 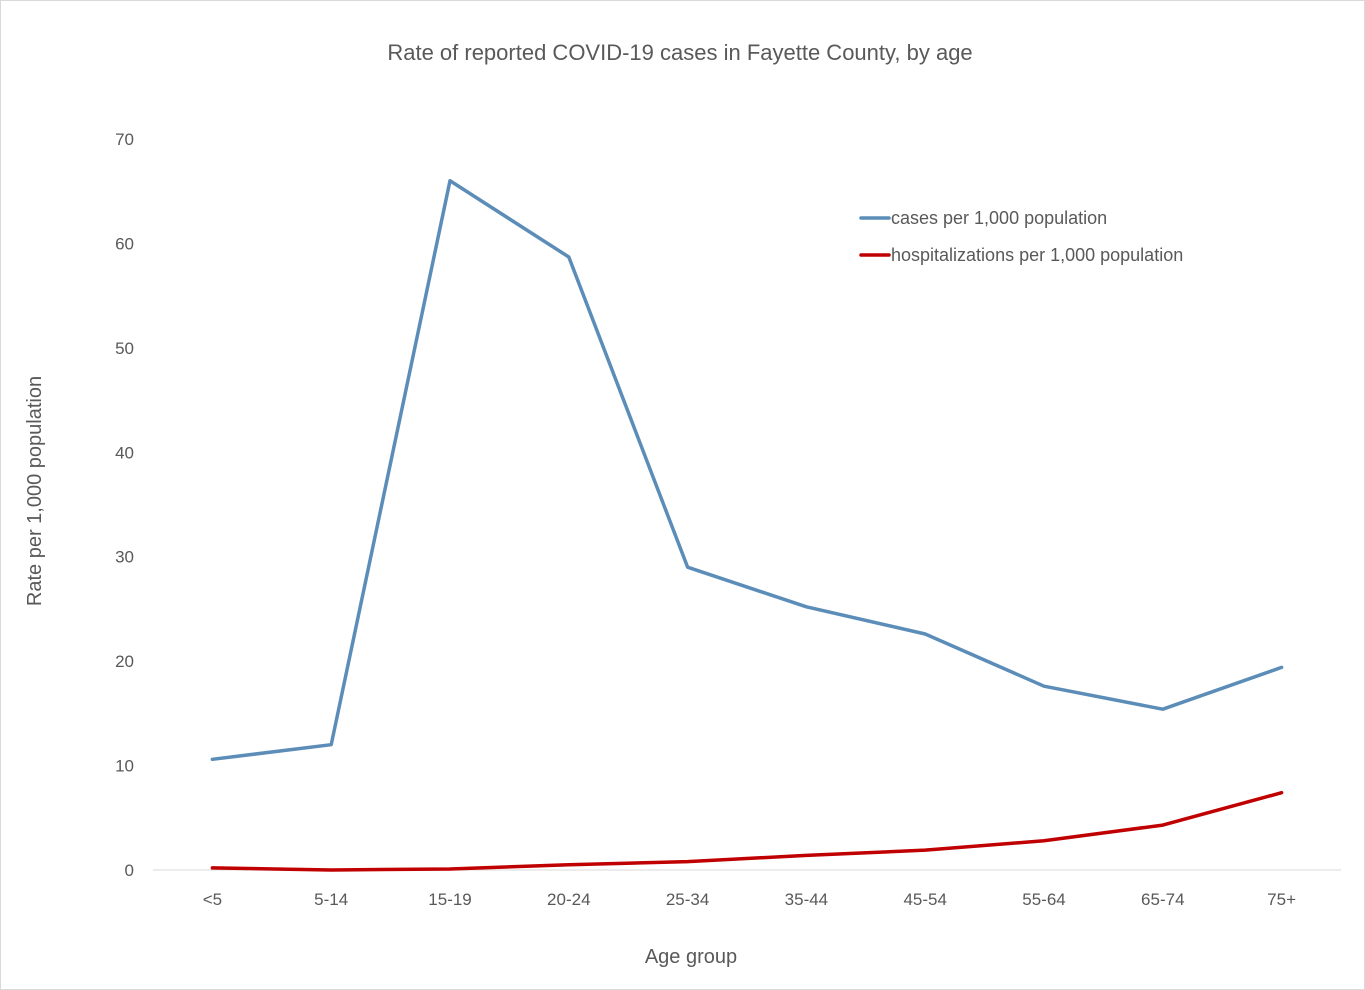 I want to click on x-tick-label: 45-54, so click(x=924, y=899).